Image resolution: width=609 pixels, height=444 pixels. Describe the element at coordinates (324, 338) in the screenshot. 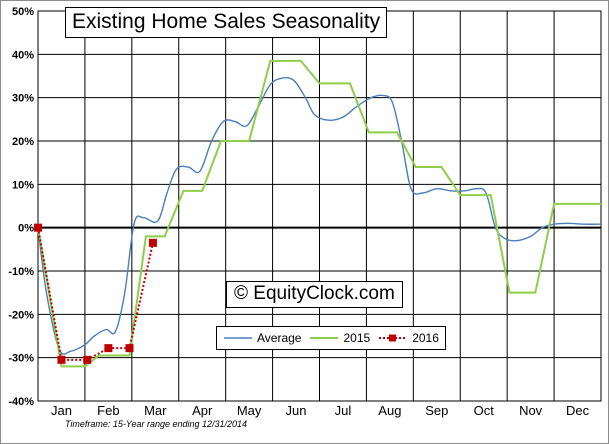

I see `legend-swatch-2015` at that location.